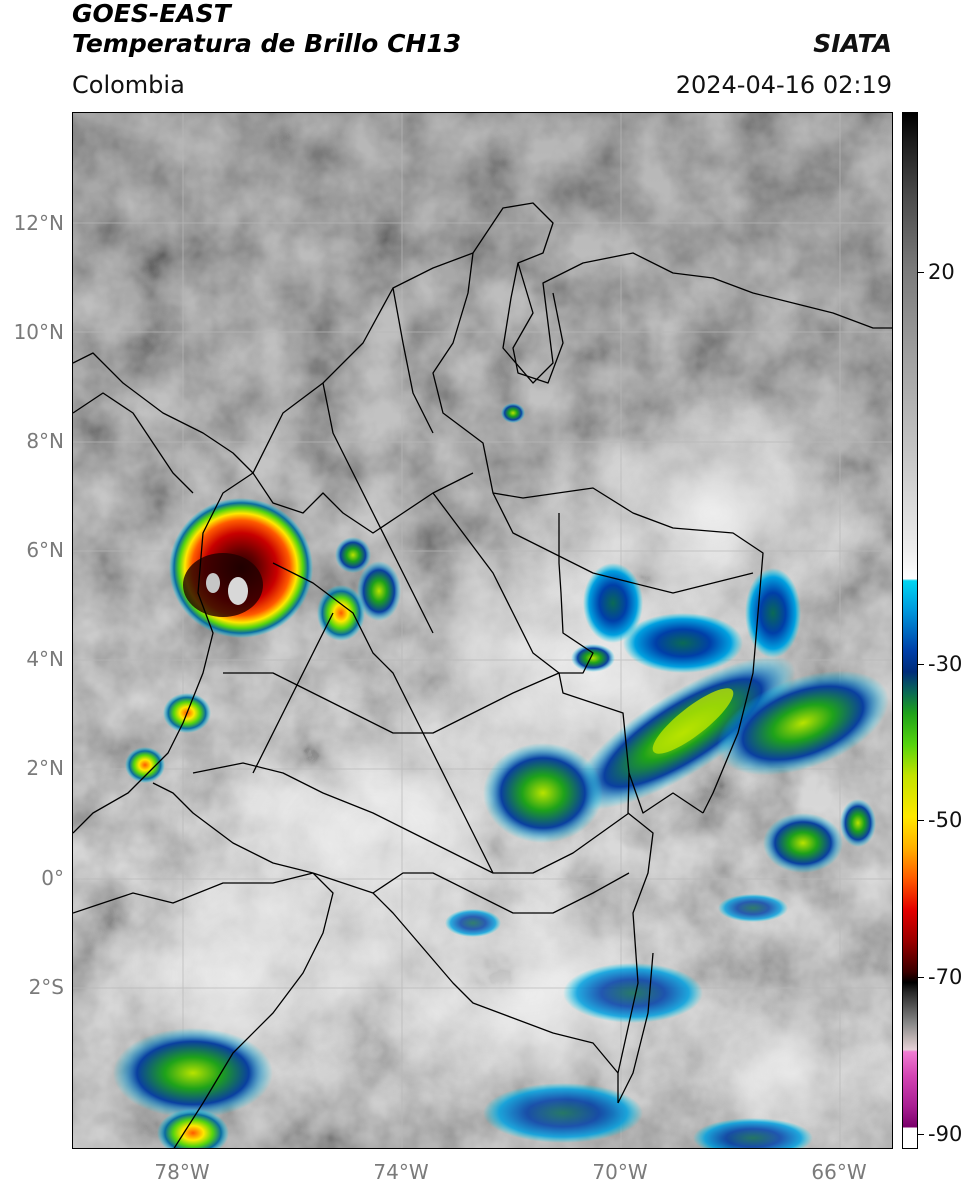  I want to click on datetime-label: 2024-04-16 02:19, so click(783, 85).